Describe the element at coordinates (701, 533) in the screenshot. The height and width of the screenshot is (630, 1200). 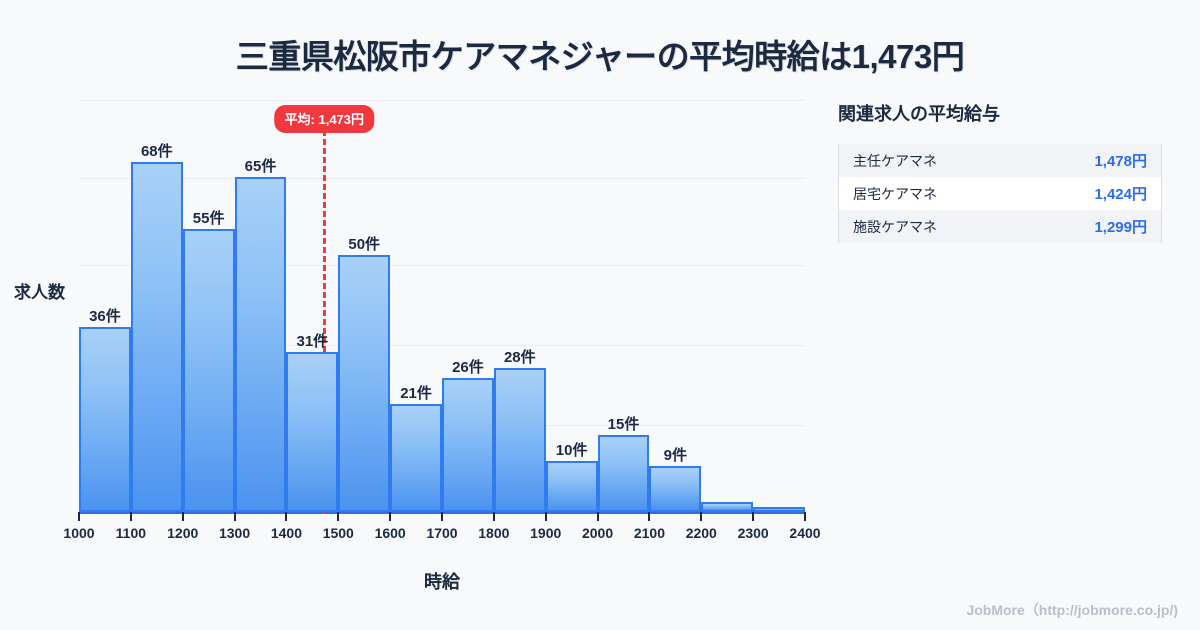
I see `x-axis-tick-label: 2200` at that location.